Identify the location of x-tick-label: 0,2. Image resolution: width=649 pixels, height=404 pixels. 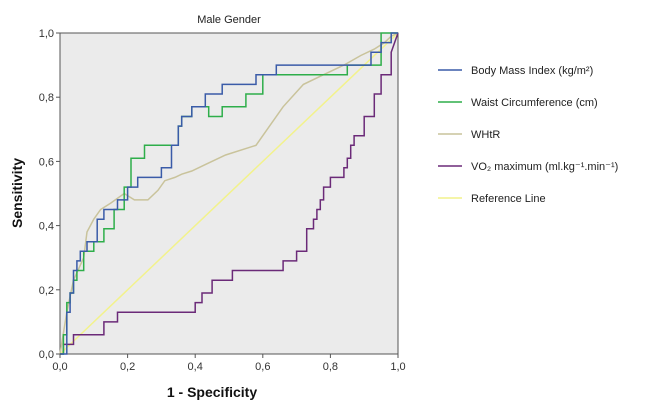
(127, 367).